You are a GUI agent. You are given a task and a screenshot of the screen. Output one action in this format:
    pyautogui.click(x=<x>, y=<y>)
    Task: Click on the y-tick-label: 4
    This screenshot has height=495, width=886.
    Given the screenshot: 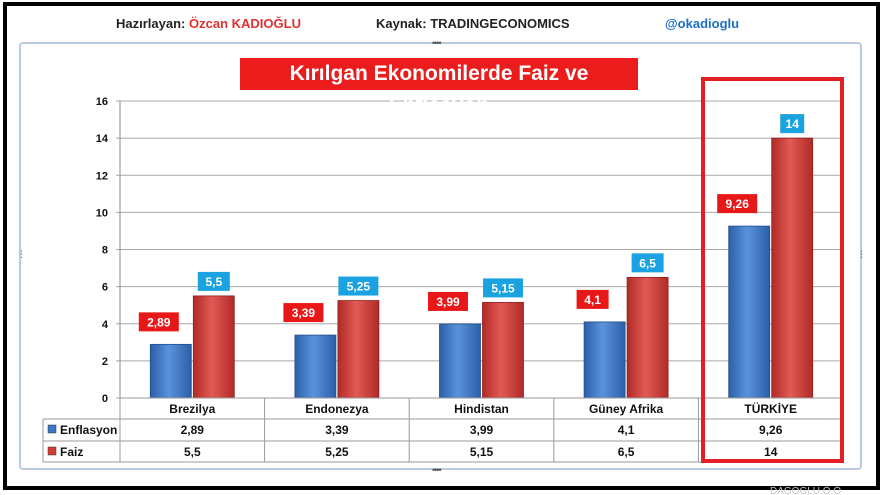 What is the action you would take?
    pyautogui.click(x=105, y=325)
    